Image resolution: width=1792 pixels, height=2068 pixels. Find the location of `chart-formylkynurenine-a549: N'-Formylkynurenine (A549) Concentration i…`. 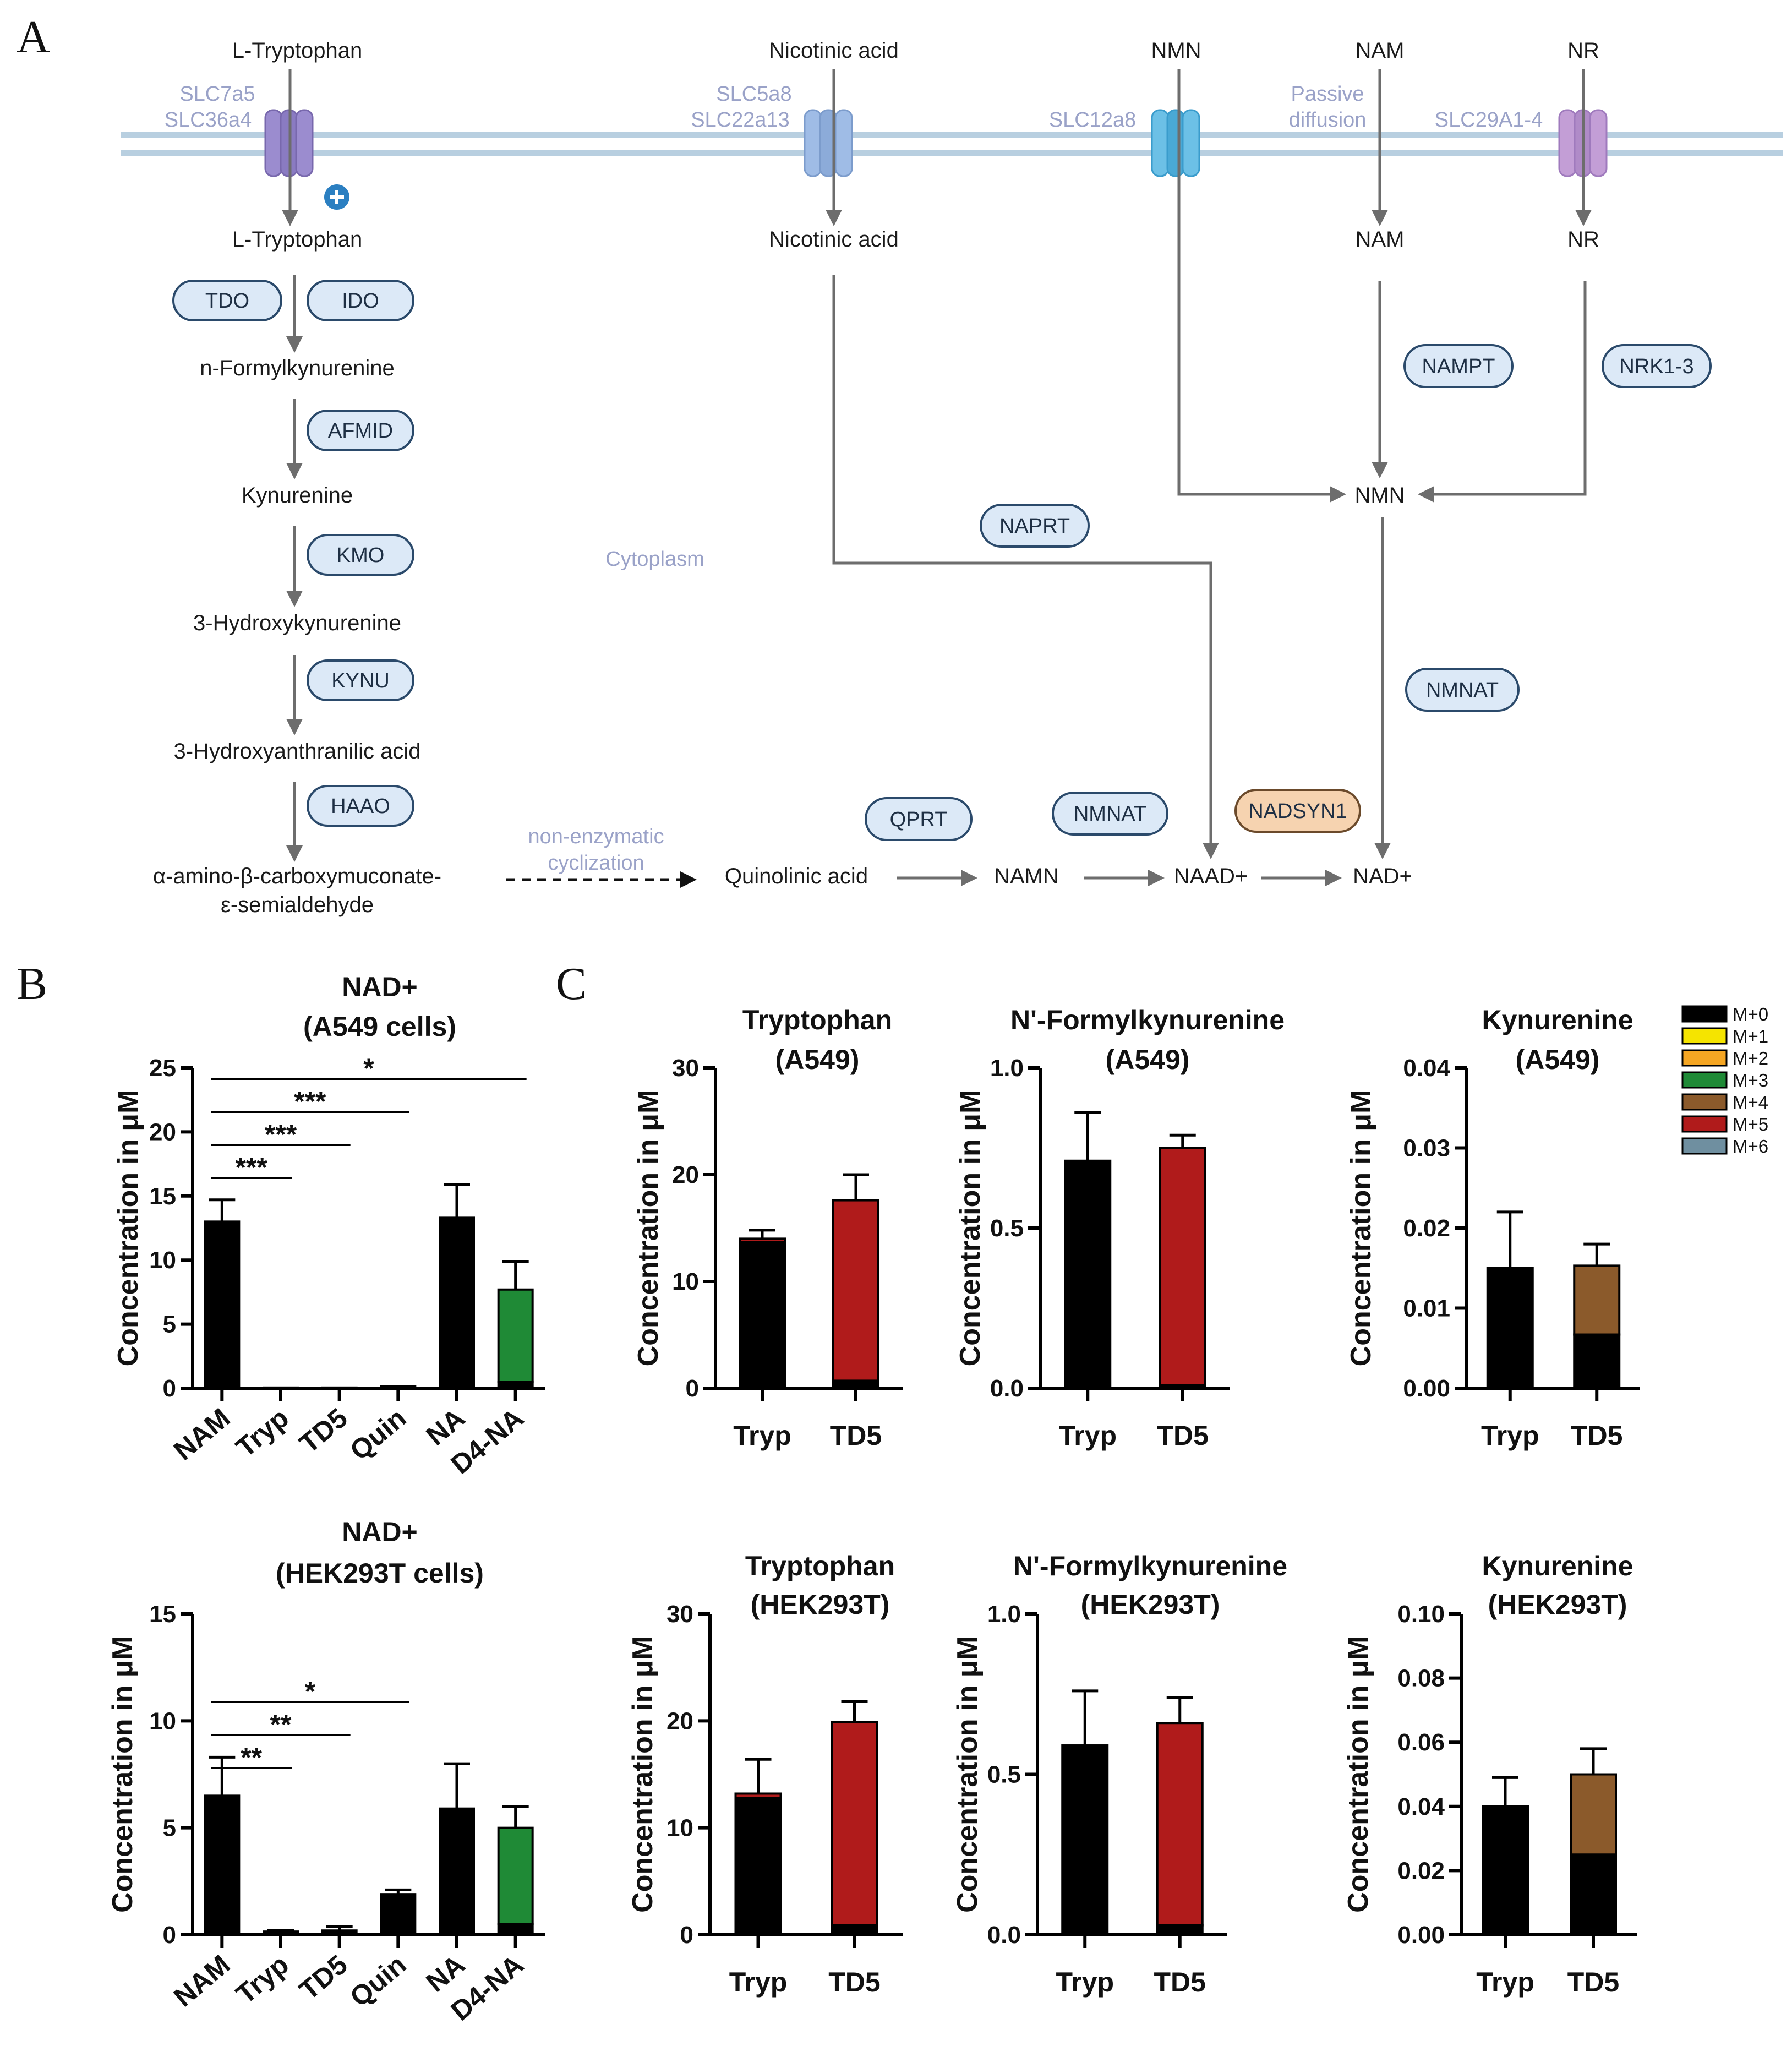

chart-formylkynurenine-a549: N'-Formylkynurenine (A549) Concentration i… is located at coordinates (1119, 1228).